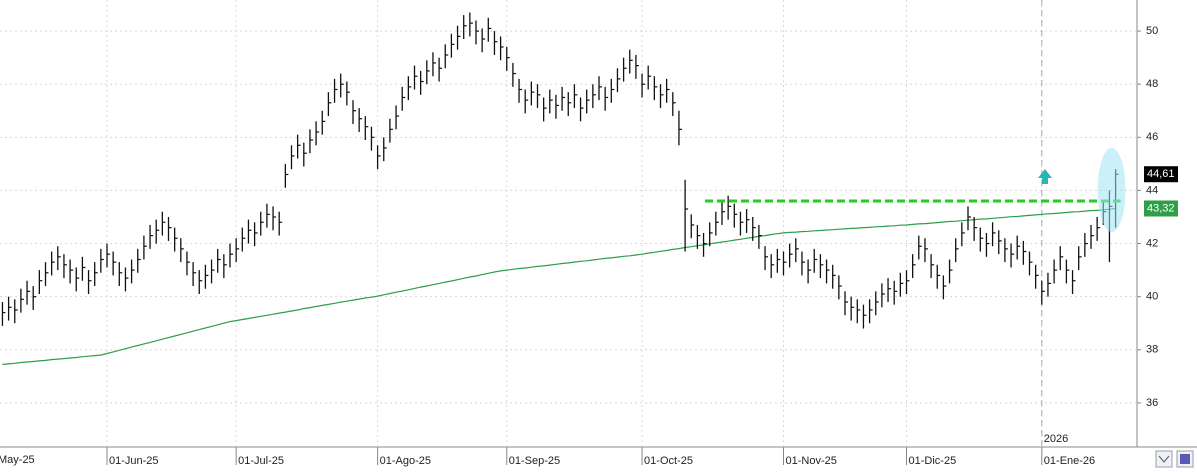  I want to click on x-tick-label: 01-Jul-25, so click(261, 461).